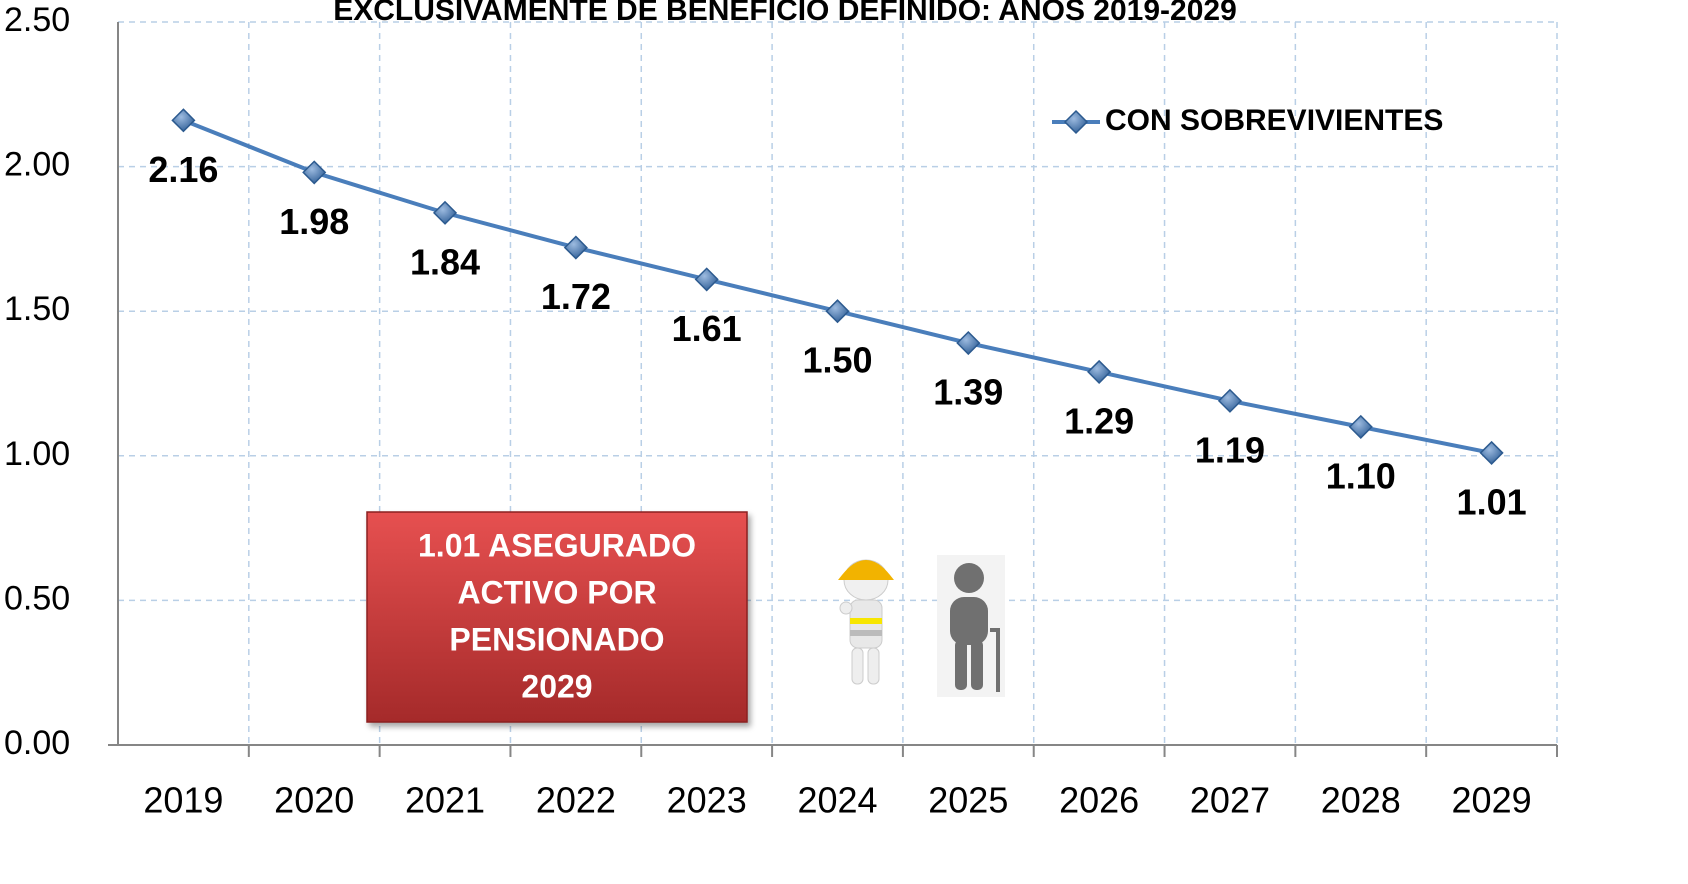 This screenshot has height=884, width=1688. Describe the element at coordinates (445, 261) in the screenshot. I see `data-label: 1.84` at that location.